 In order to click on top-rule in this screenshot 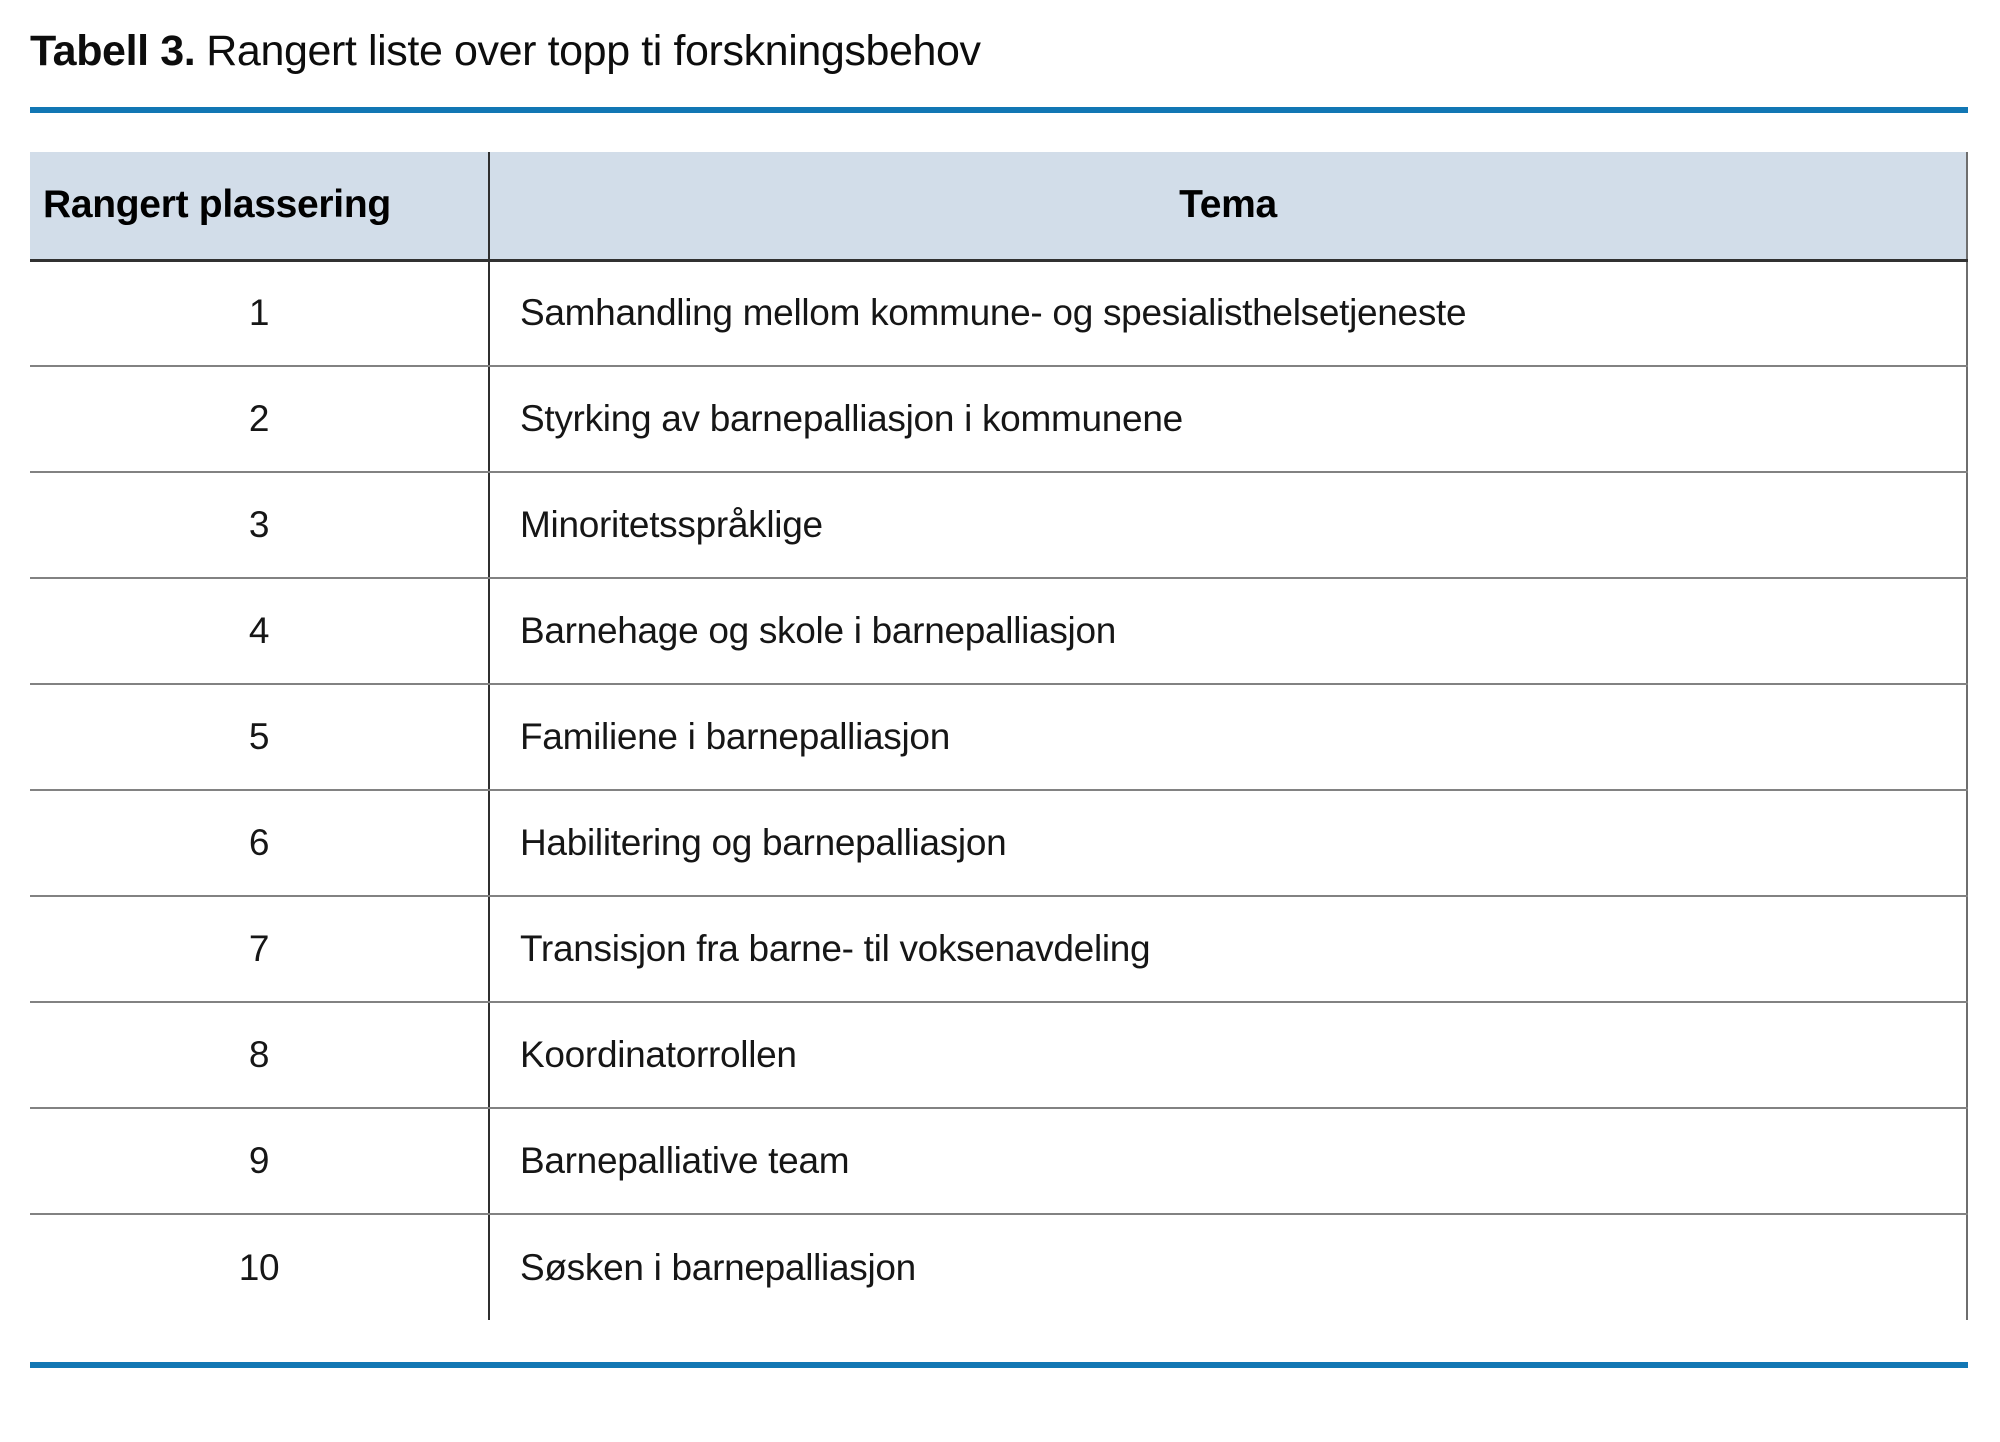, I will do `click(999, 110)`.